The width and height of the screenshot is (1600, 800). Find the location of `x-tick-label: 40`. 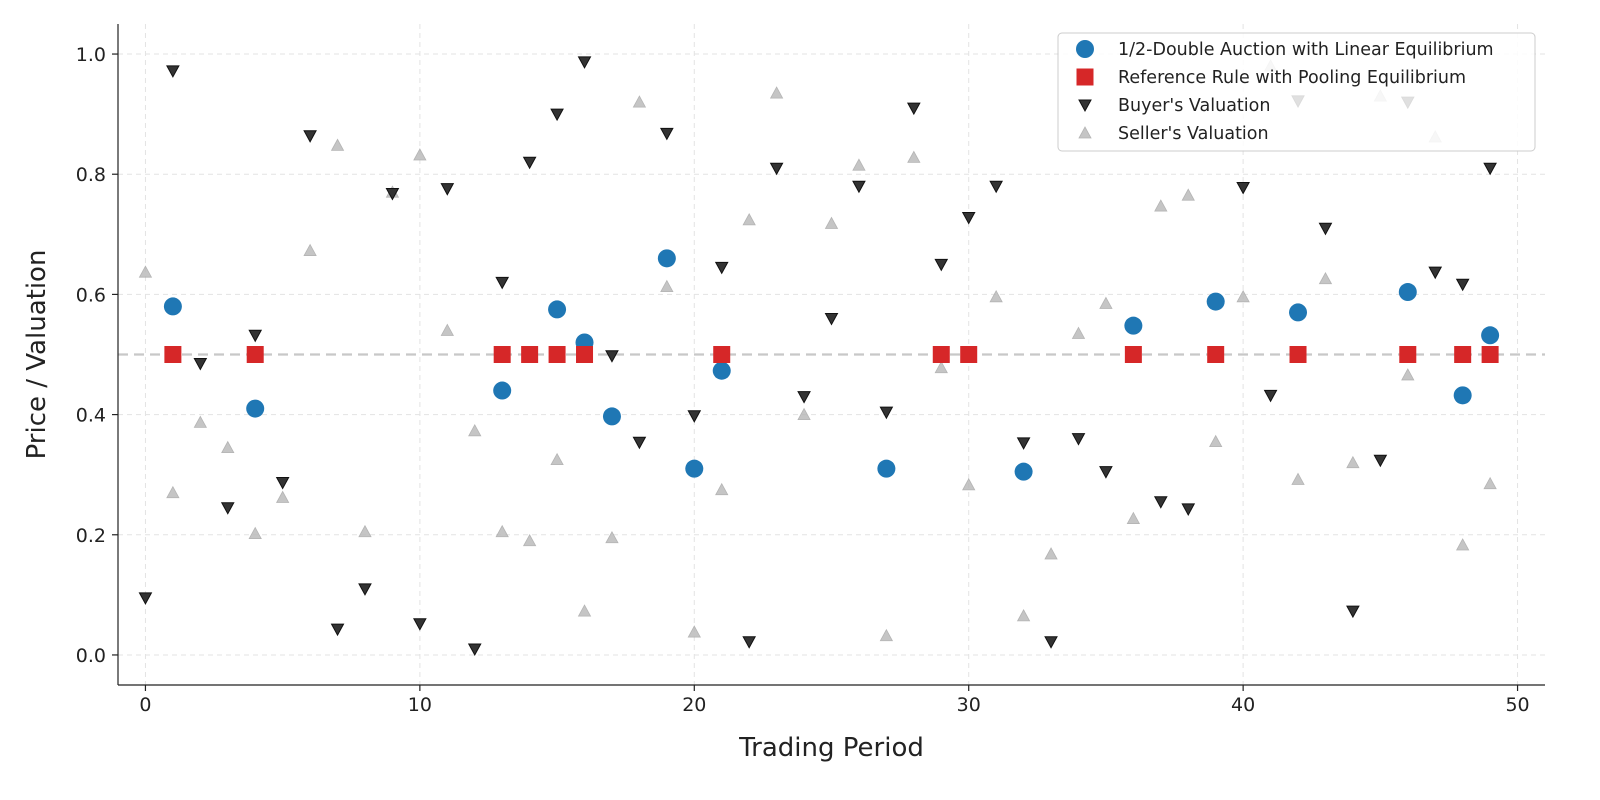

x-tick-label: 40 is located at coordinates (1243, 705).